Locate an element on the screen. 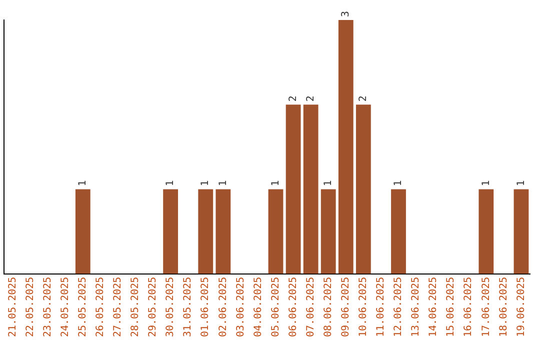 Image resolution: width=540 pixels, height=340 pixels. x-tick-label: 05.06.2025 is located at coordinates (276, 307).